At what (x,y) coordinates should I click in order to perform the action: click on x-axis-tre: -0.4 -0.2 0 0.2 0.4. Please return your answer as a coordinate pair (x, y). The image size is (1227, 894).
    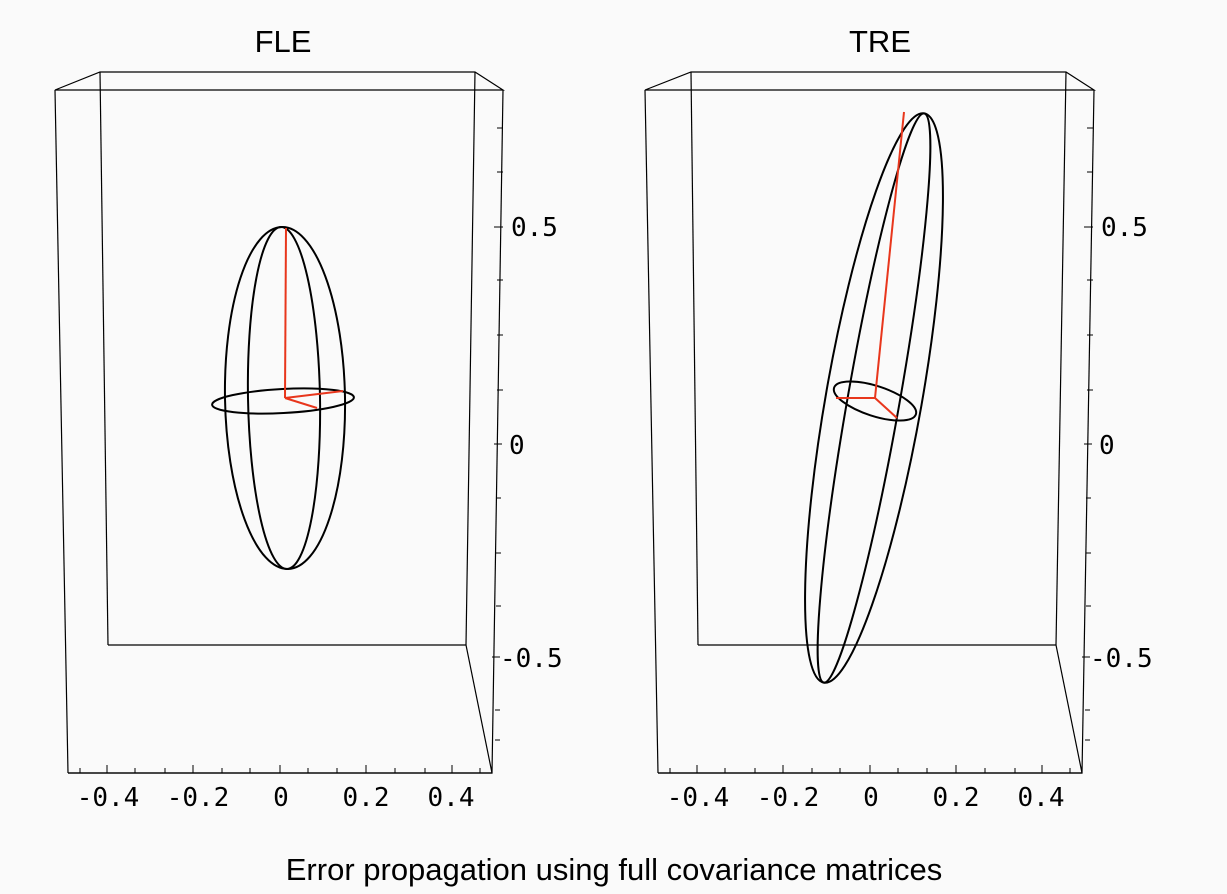
    Looking at the image, I should click on (869, 789).